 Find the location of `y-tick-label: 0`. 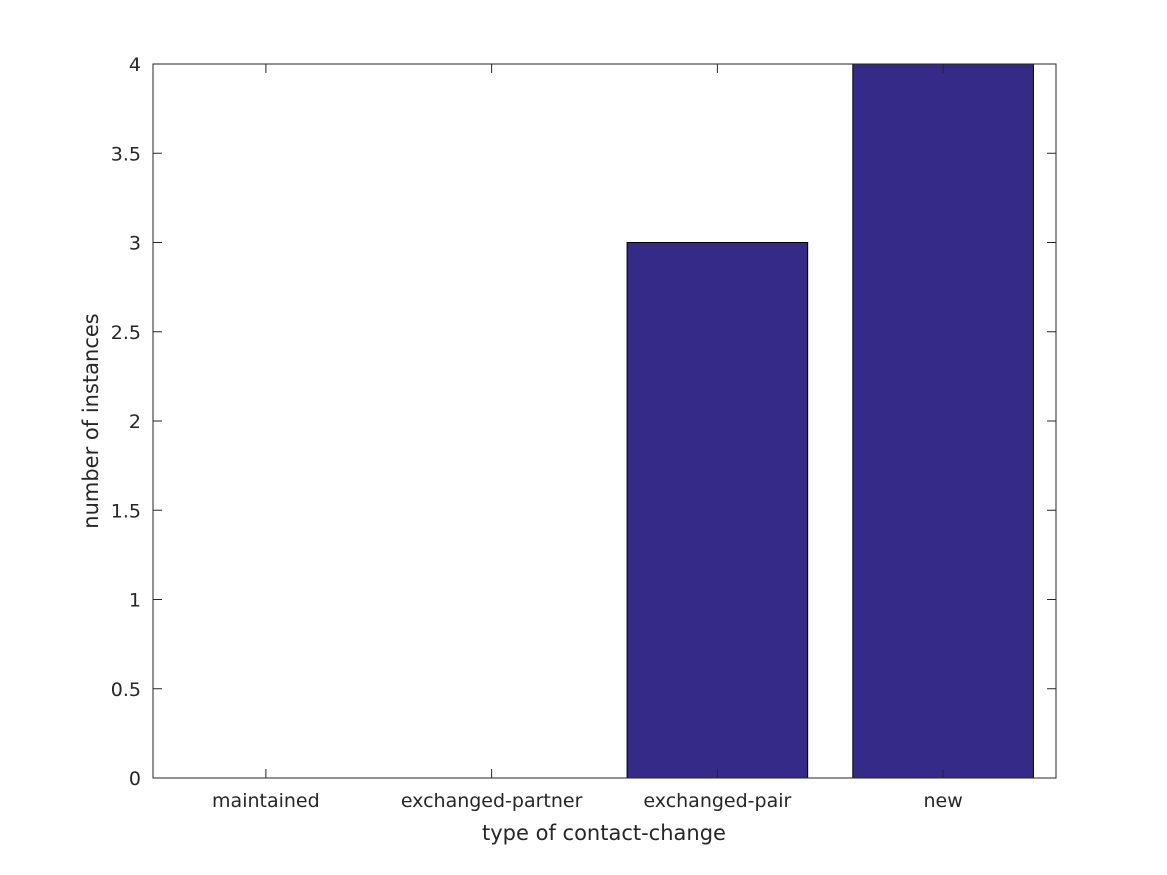

y-tick-label: 0 is located at coordinates (135, 779).